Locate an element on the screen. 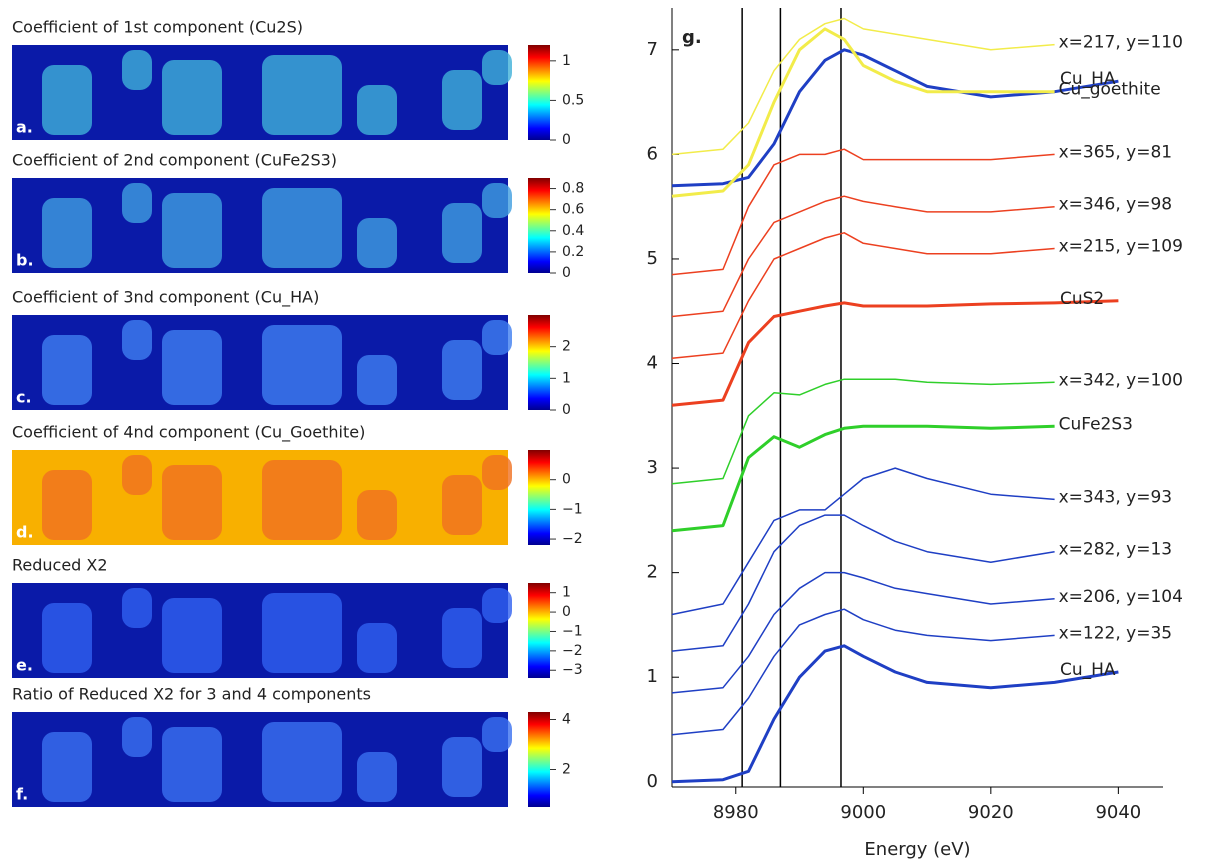  series-label: x=122, y=35 is located at coordinates (1116, 633).